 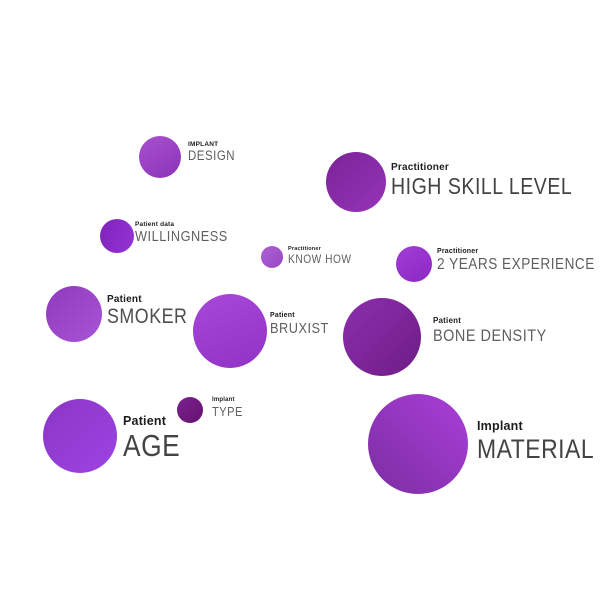 I want to click on label-know-how: Practitioner KNOW HOW, so click(x=325, y=256).